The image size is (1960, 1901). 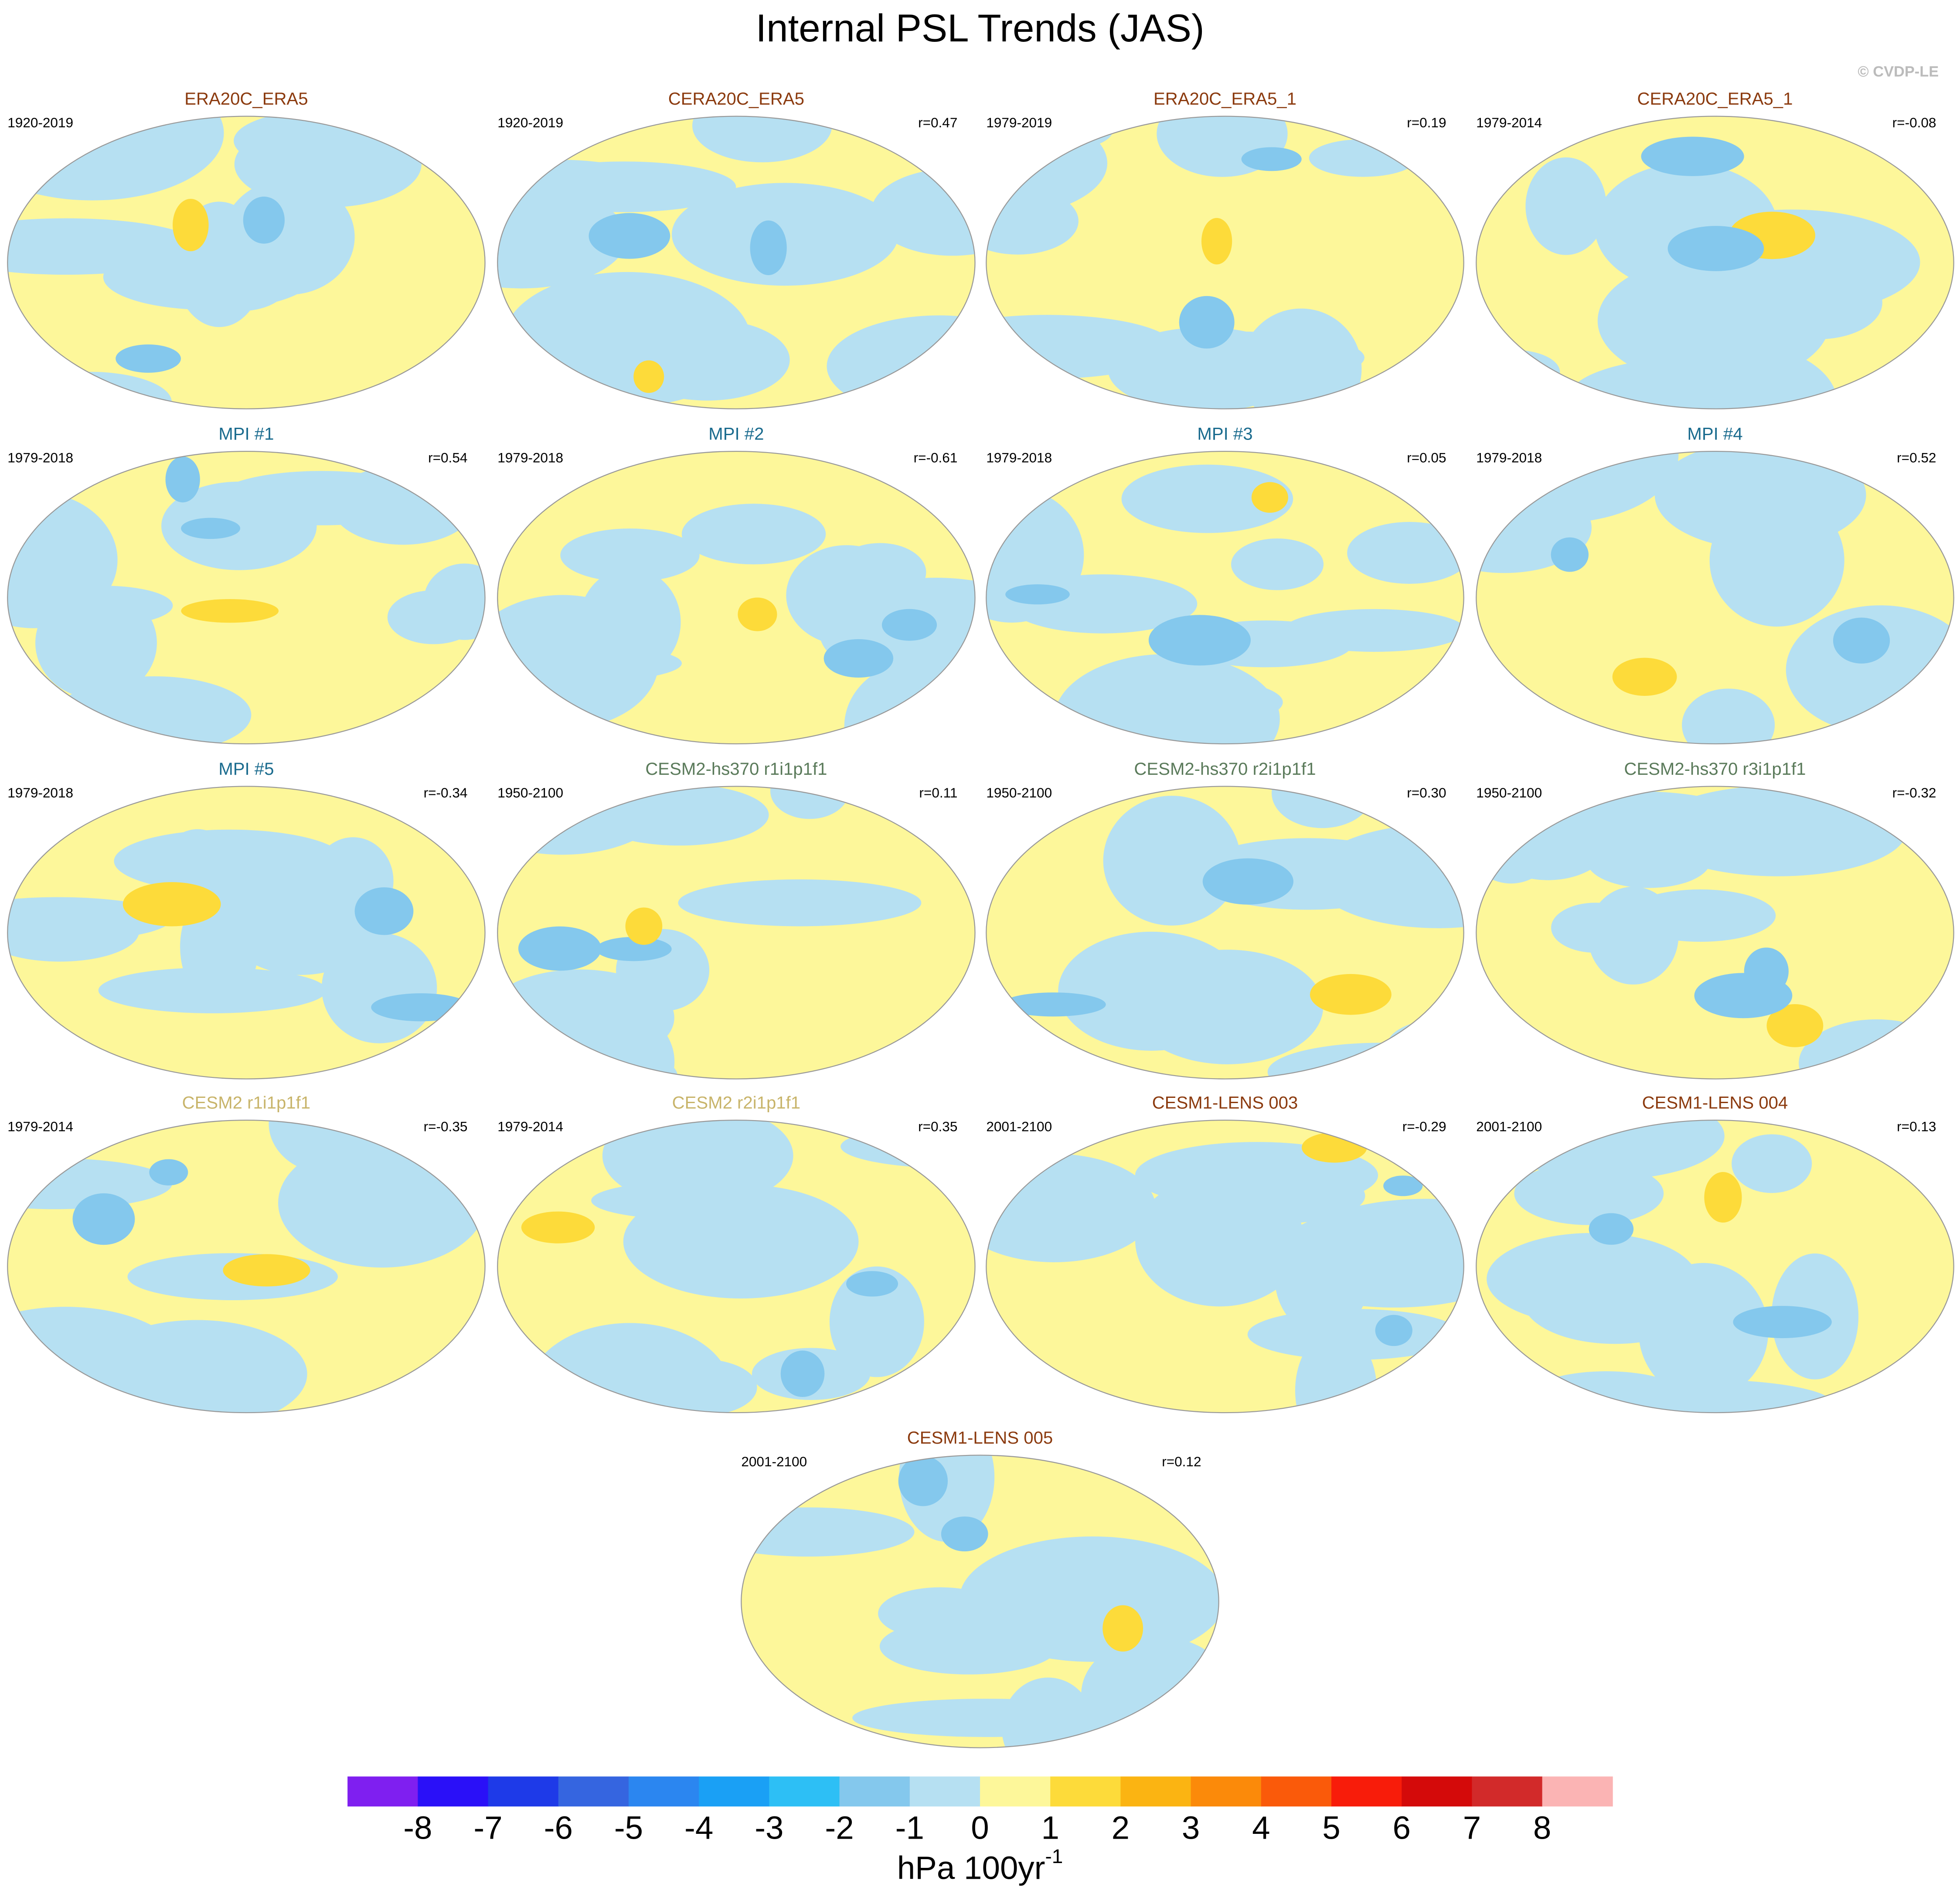 What do you see at coordinates (1019, 122) in the screenshot?
I see `period-label: 1979-2019` at bounding box center [1019, 122].